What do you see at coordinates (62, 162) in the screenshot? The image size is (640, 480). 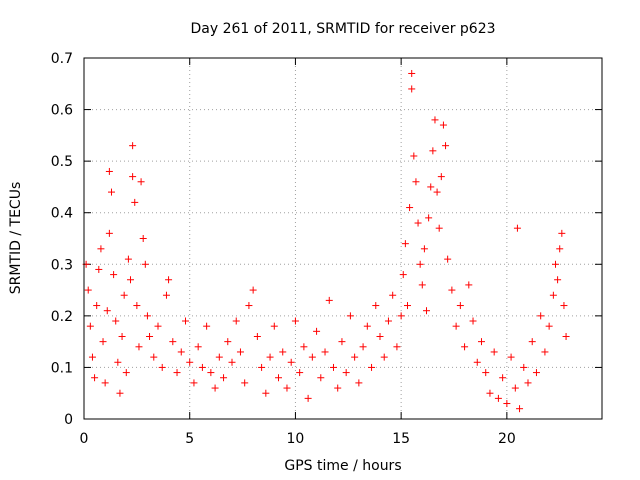 I see `y-tick-label: 0.5` at bounding box center [62, 162].